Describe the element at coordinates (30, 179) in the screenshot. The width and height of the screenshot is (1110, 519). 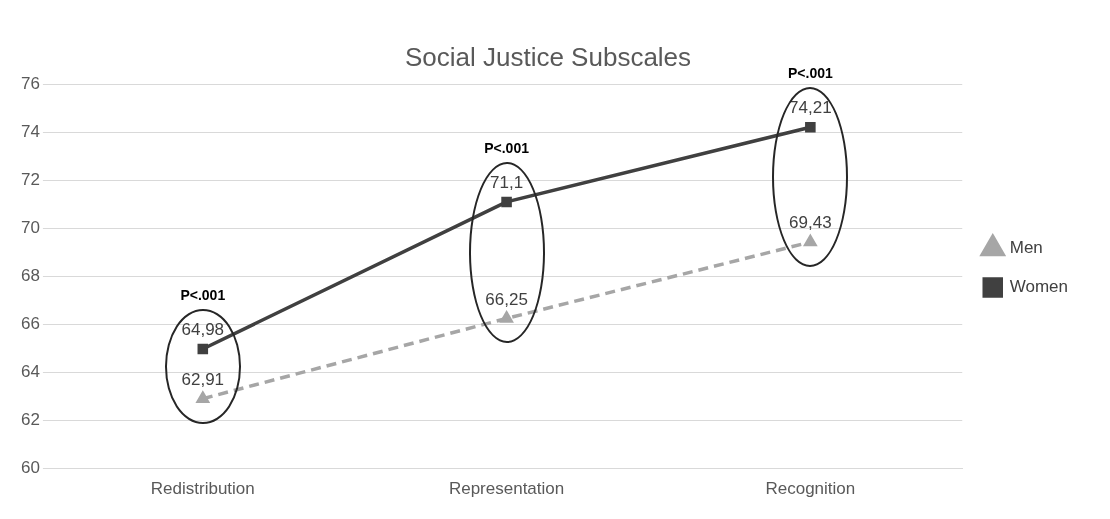
I see `y-tick-label: 72` at that location.